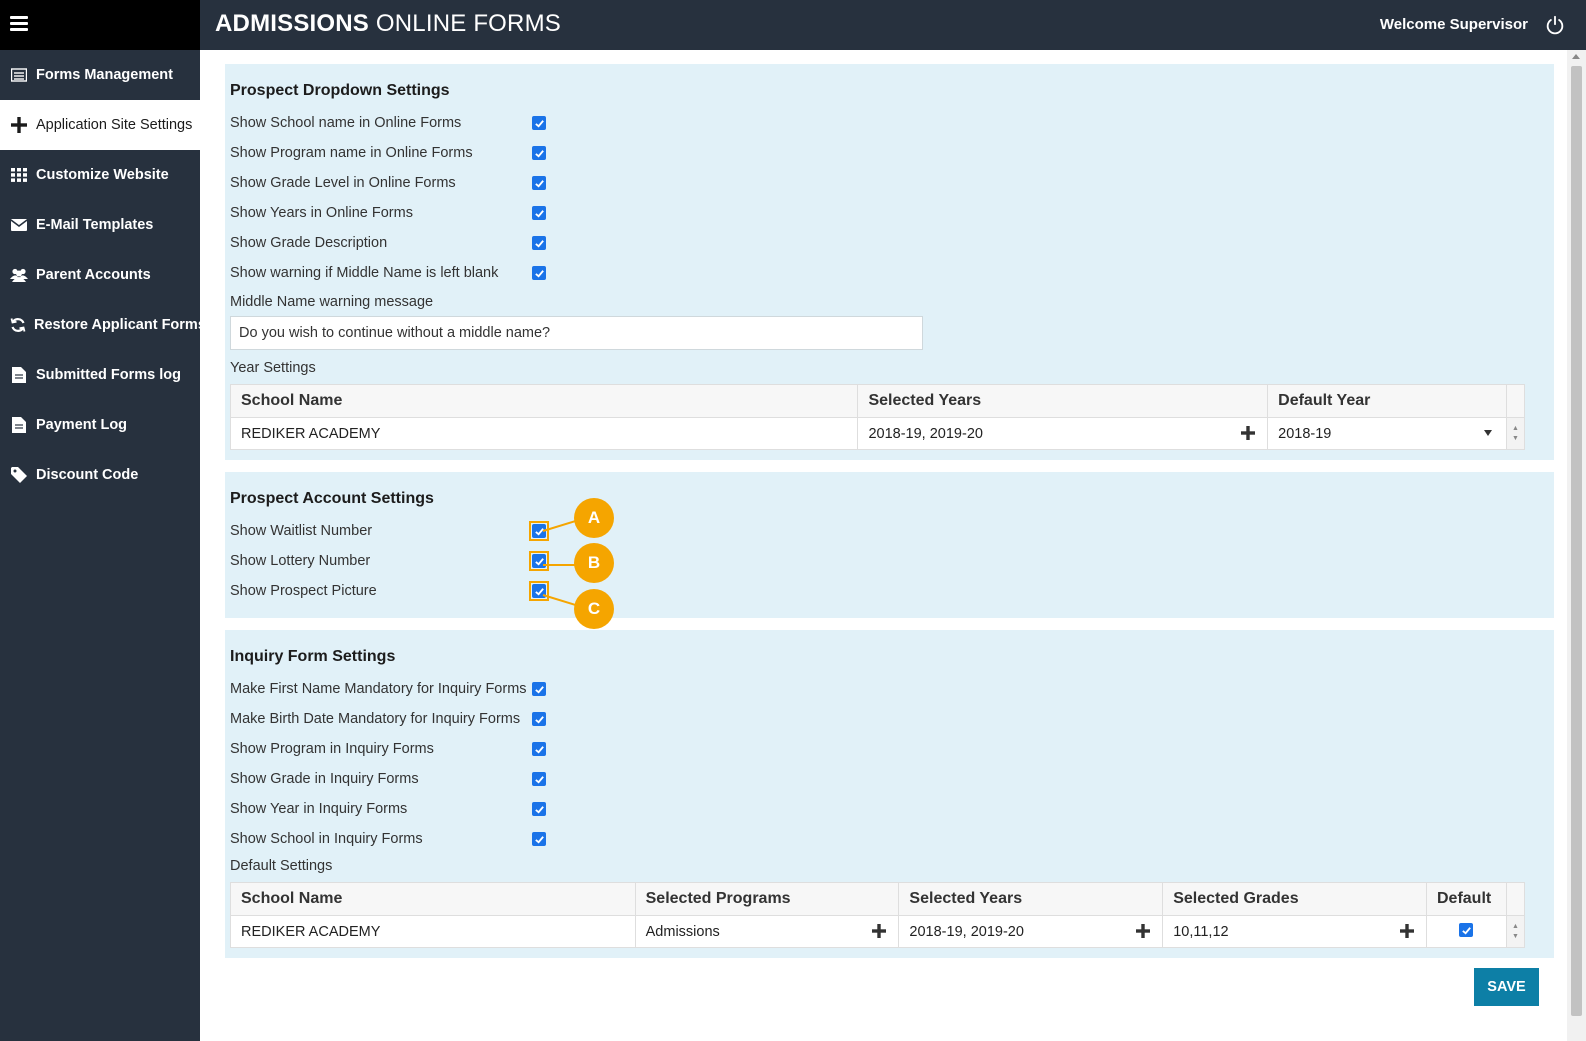 This screenshot has width=1586, height=1041. Describe the element at coordinates (539, 531) in the screenshot. I see `show-waitlist-checkbox` at that location.